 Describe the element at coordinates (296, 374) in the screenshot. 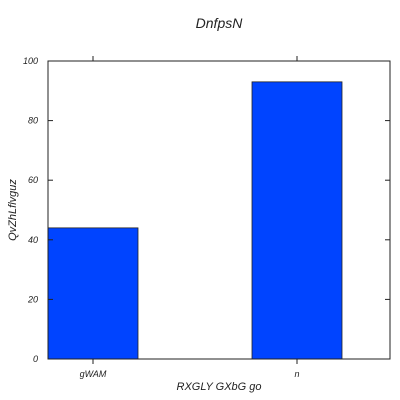

I see `x-tick-label: n` at that location.